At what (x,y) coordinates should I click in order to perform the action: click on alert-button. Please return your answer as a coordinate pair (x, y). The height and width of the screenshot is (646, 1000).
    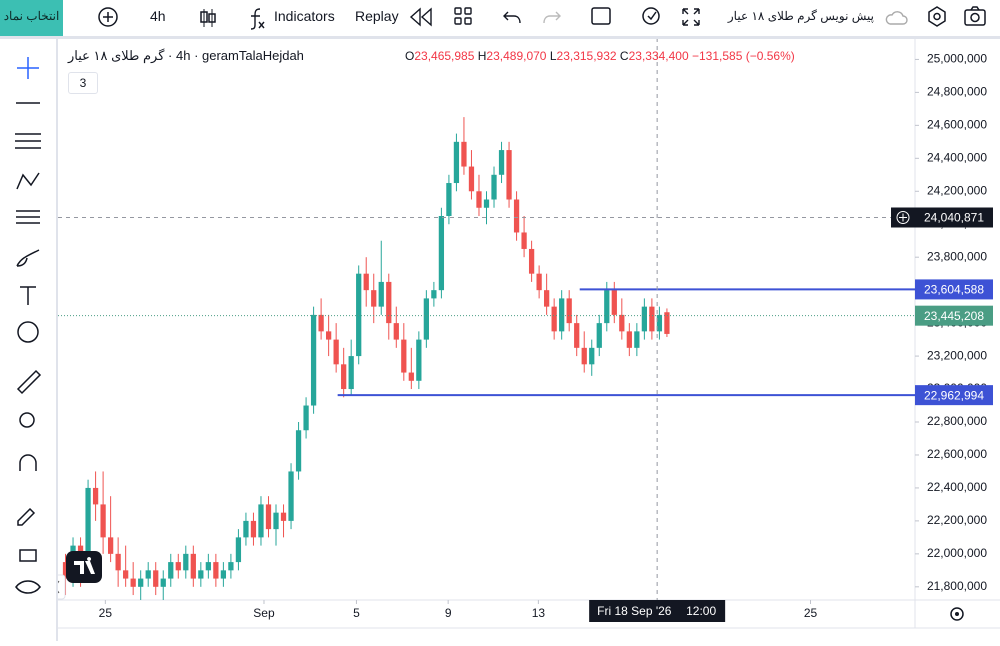
    Looking at the image, I should click on (651, 18).